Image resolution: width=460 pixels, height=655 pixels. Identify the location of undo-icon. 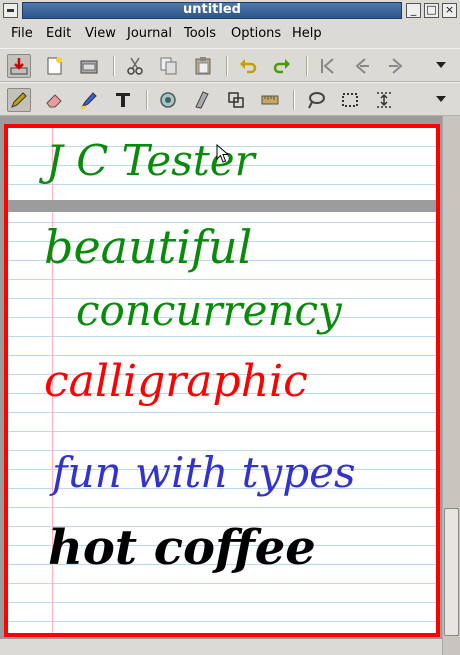
(248, 66).